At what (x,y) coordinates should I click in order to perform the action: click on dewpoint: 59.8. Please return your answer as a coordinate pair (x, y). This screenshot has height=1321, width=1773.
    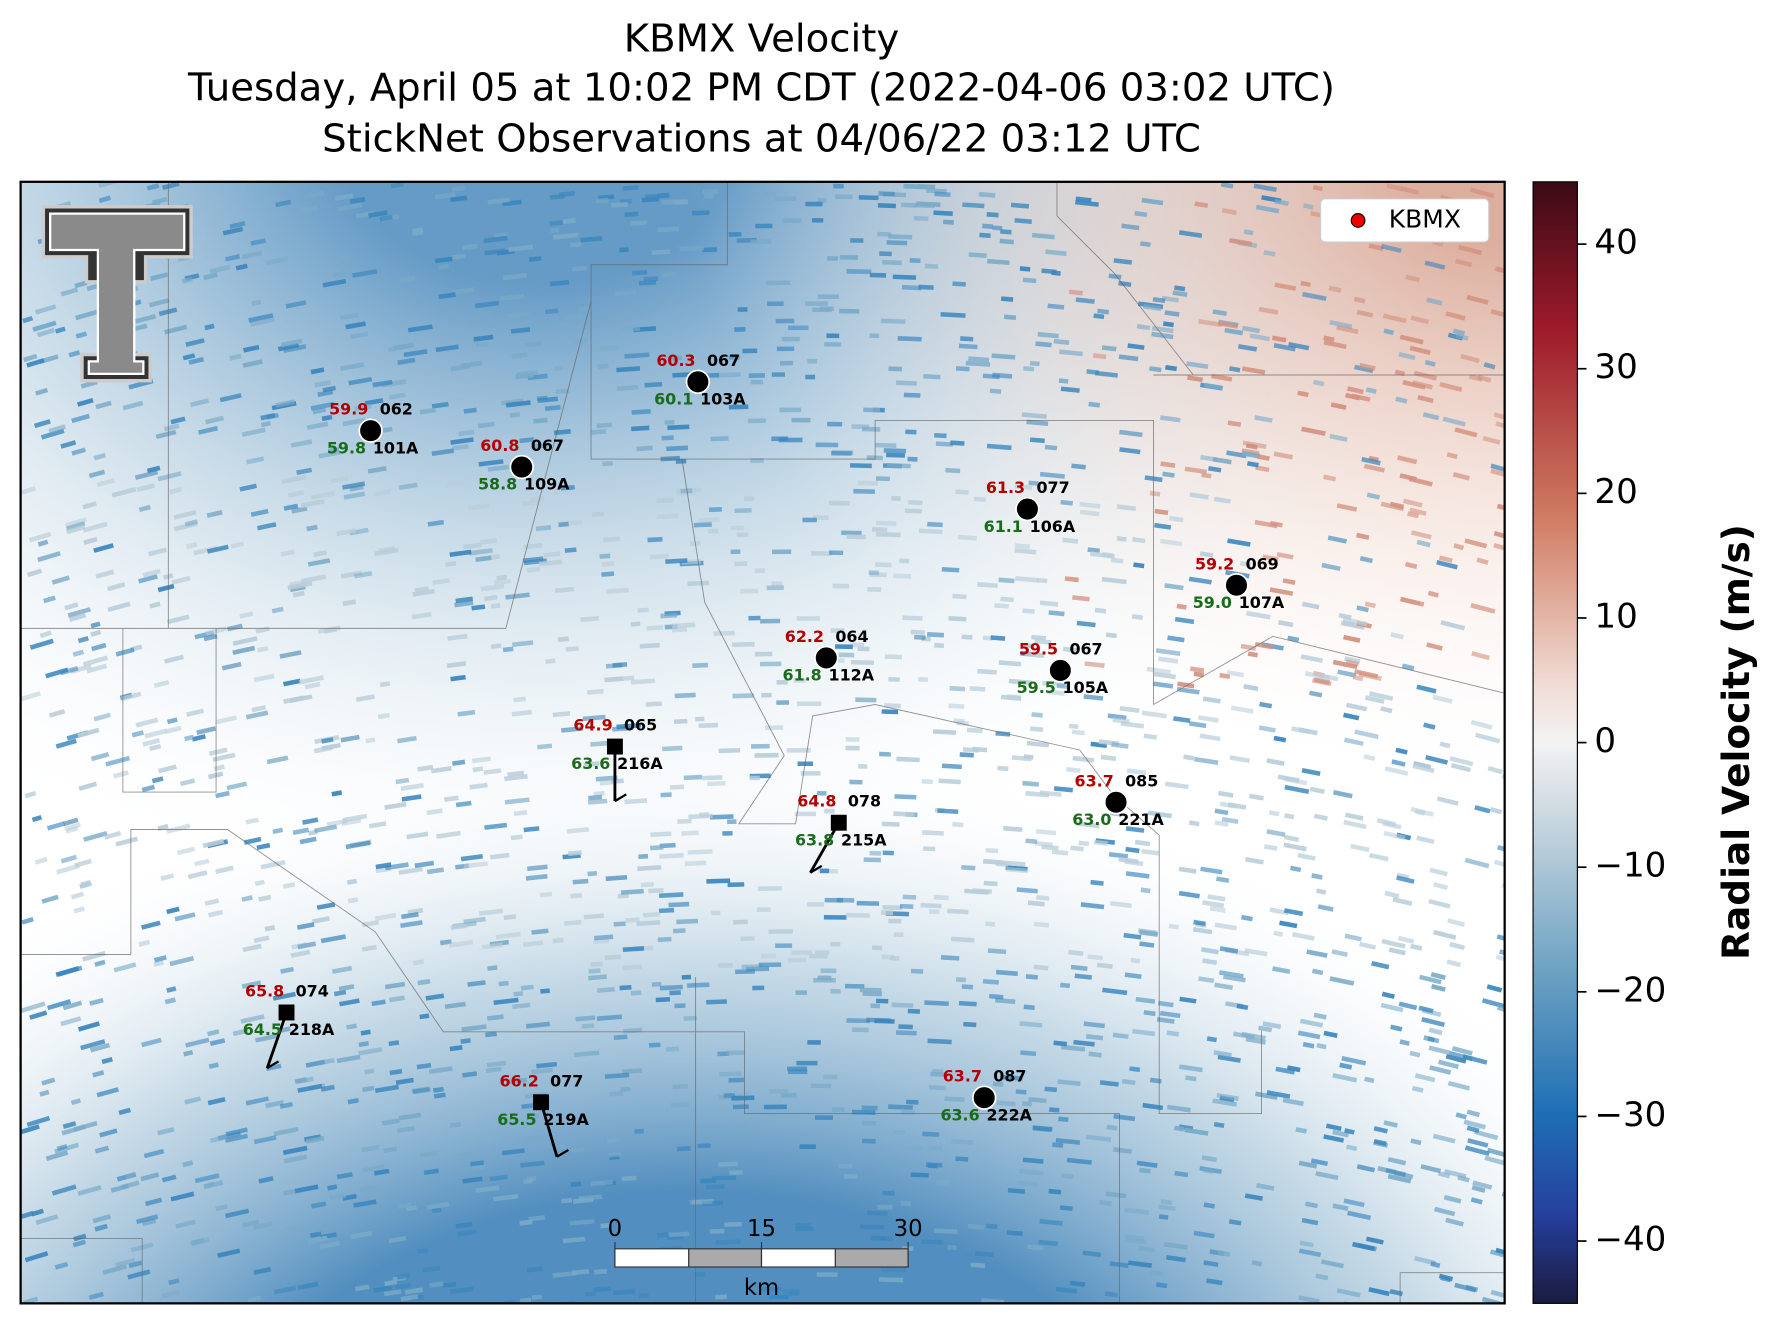
    Looking at the image, I should click on (346, 447).